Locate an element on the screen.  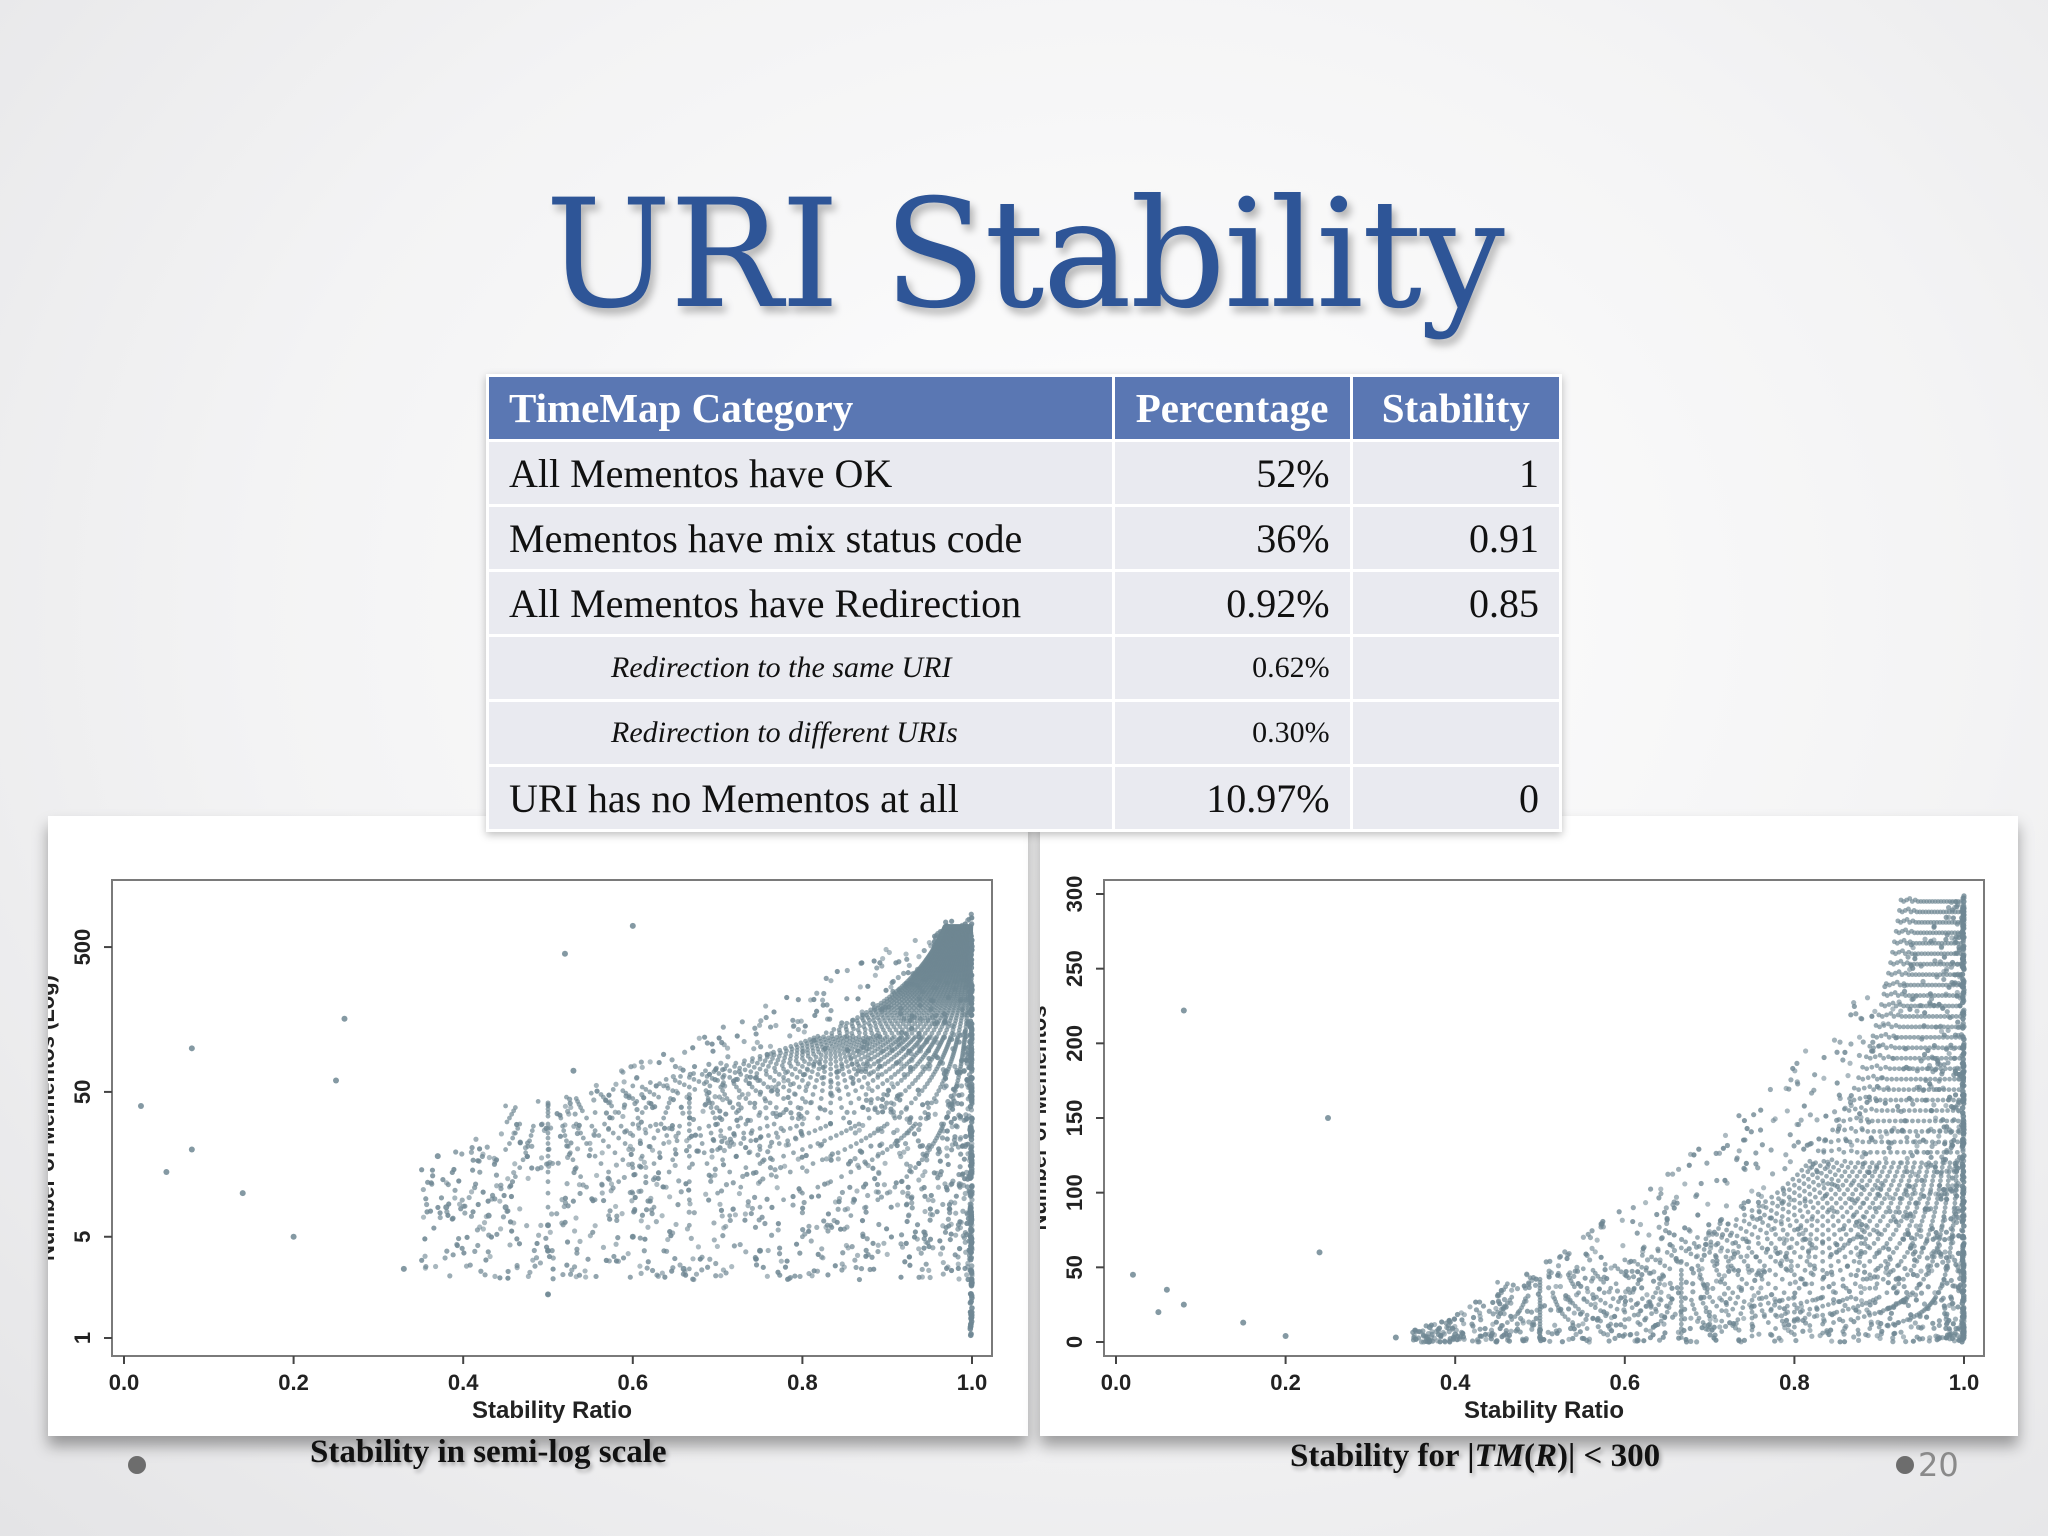
cell-category: Redirection to different URIs is located at coordinates (800, 733).